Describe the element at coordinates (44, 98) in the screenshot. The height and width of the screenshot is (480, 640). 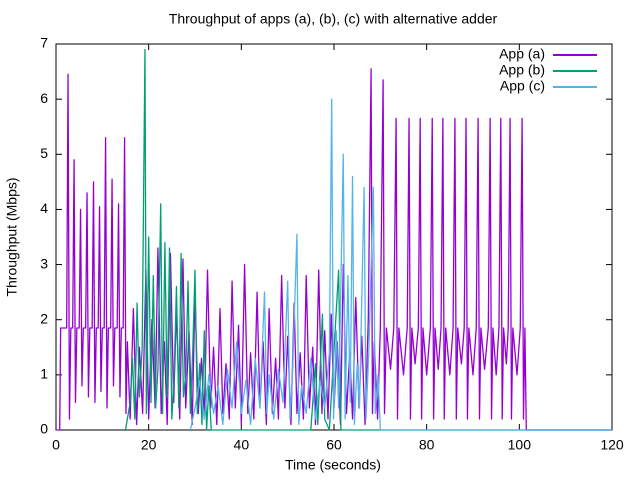
I see `y-tick-label: 6` at that location.